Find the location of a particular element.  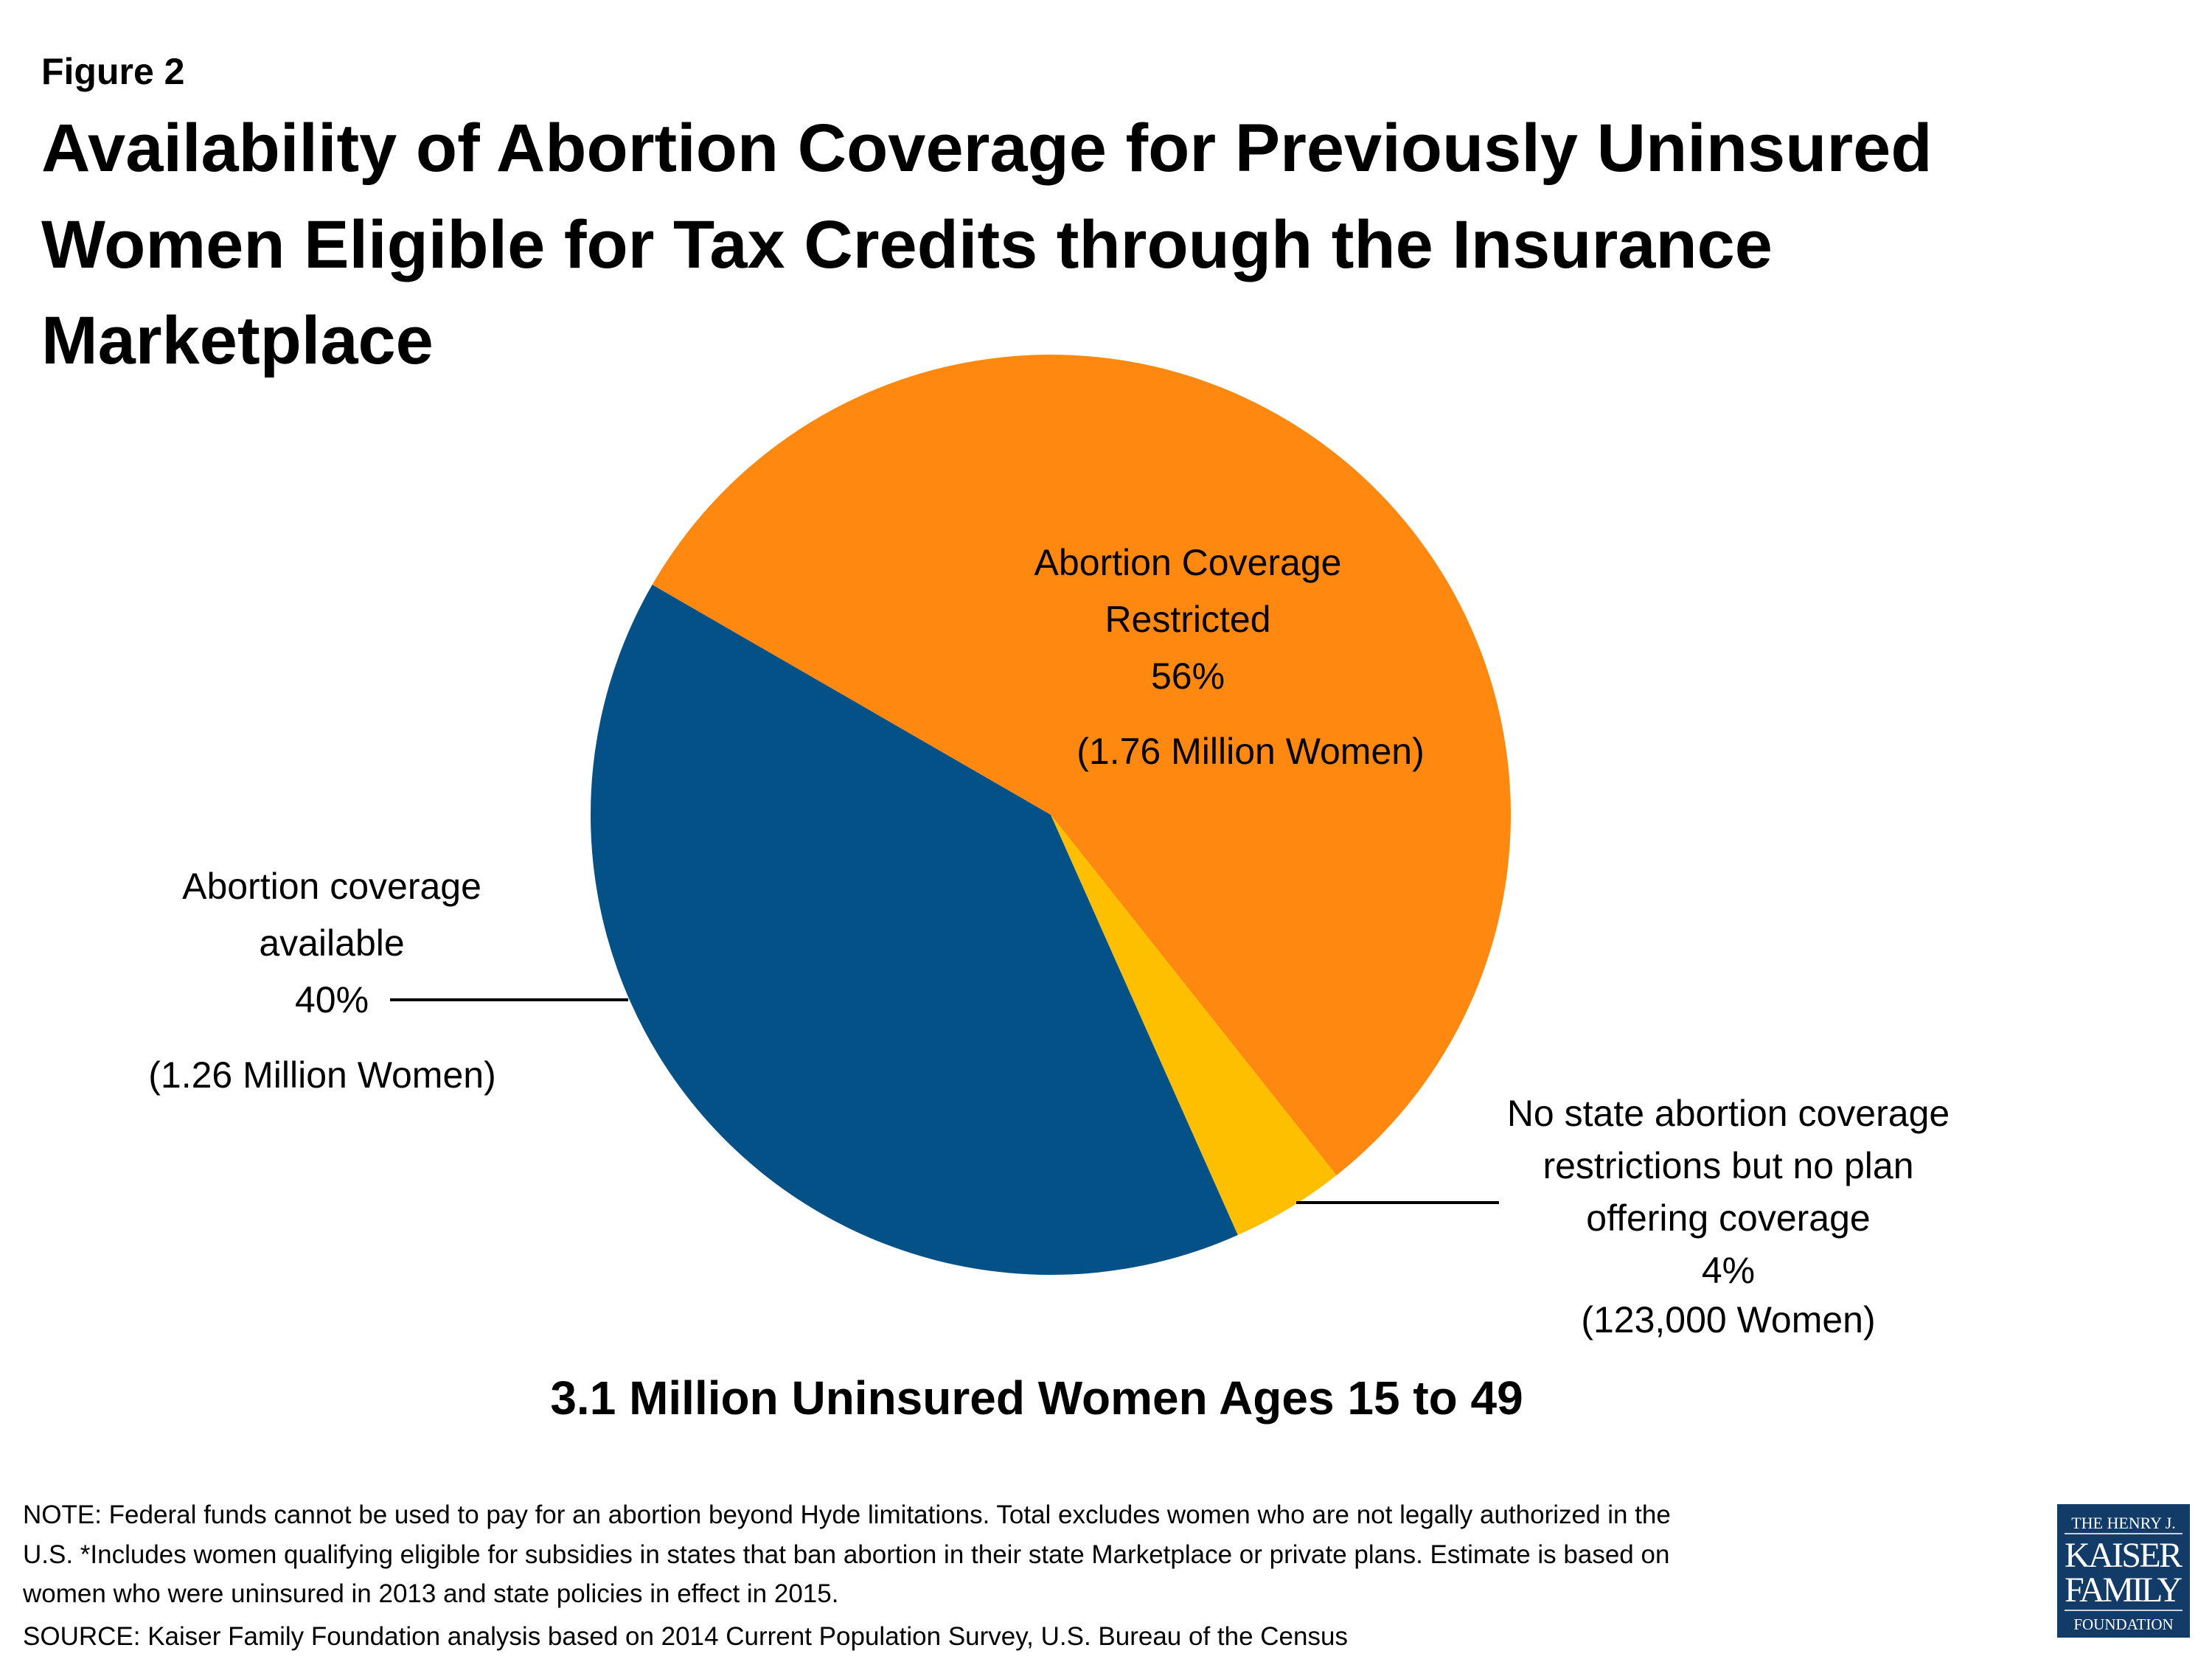

logo-background is located at coordinates (2123, 1571).